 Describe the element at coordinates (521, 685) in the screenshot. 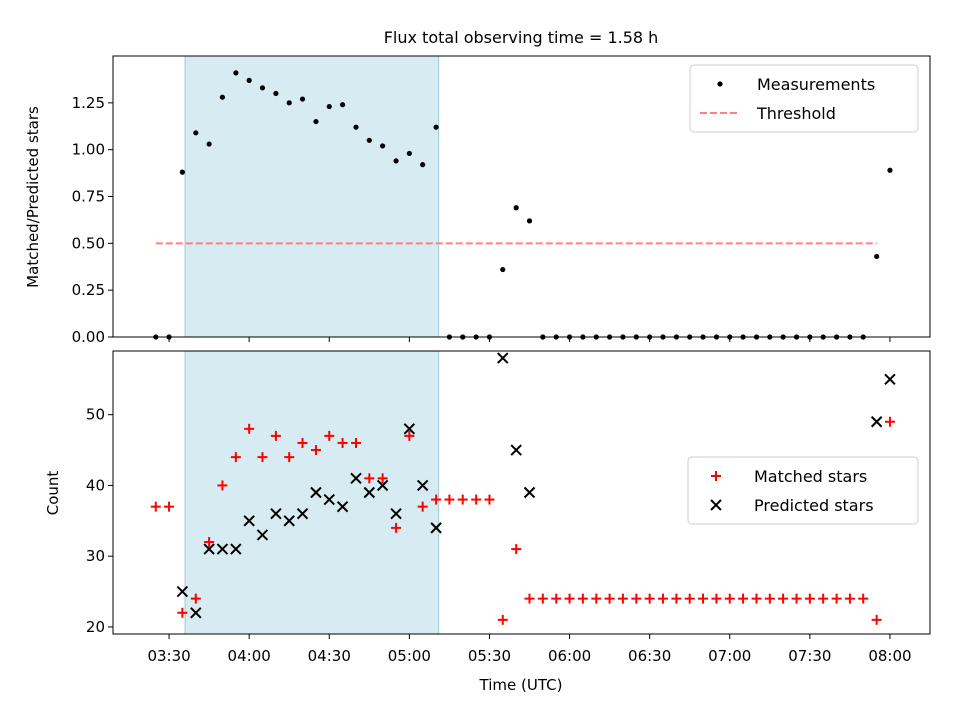

I see `x-axis-label: Time (UTC)` at that location.